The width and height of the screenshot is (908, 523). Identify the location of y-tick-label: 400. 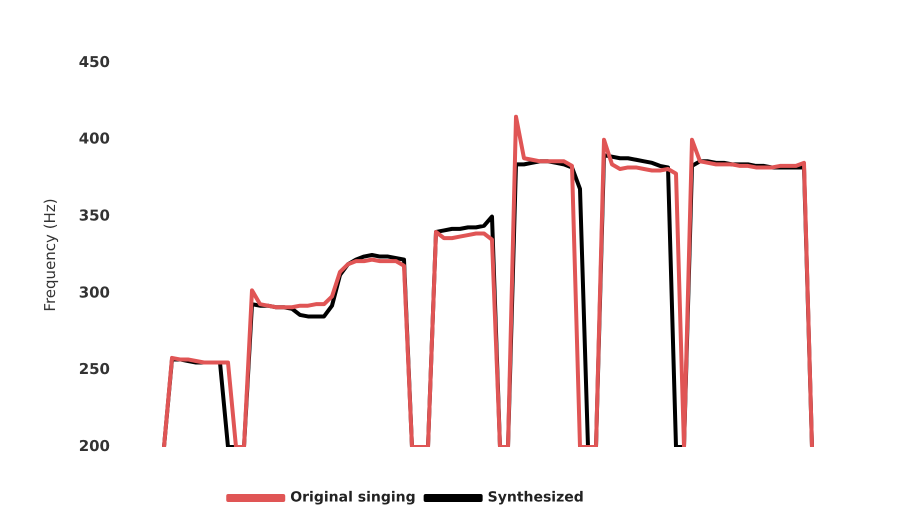
(94, 139).